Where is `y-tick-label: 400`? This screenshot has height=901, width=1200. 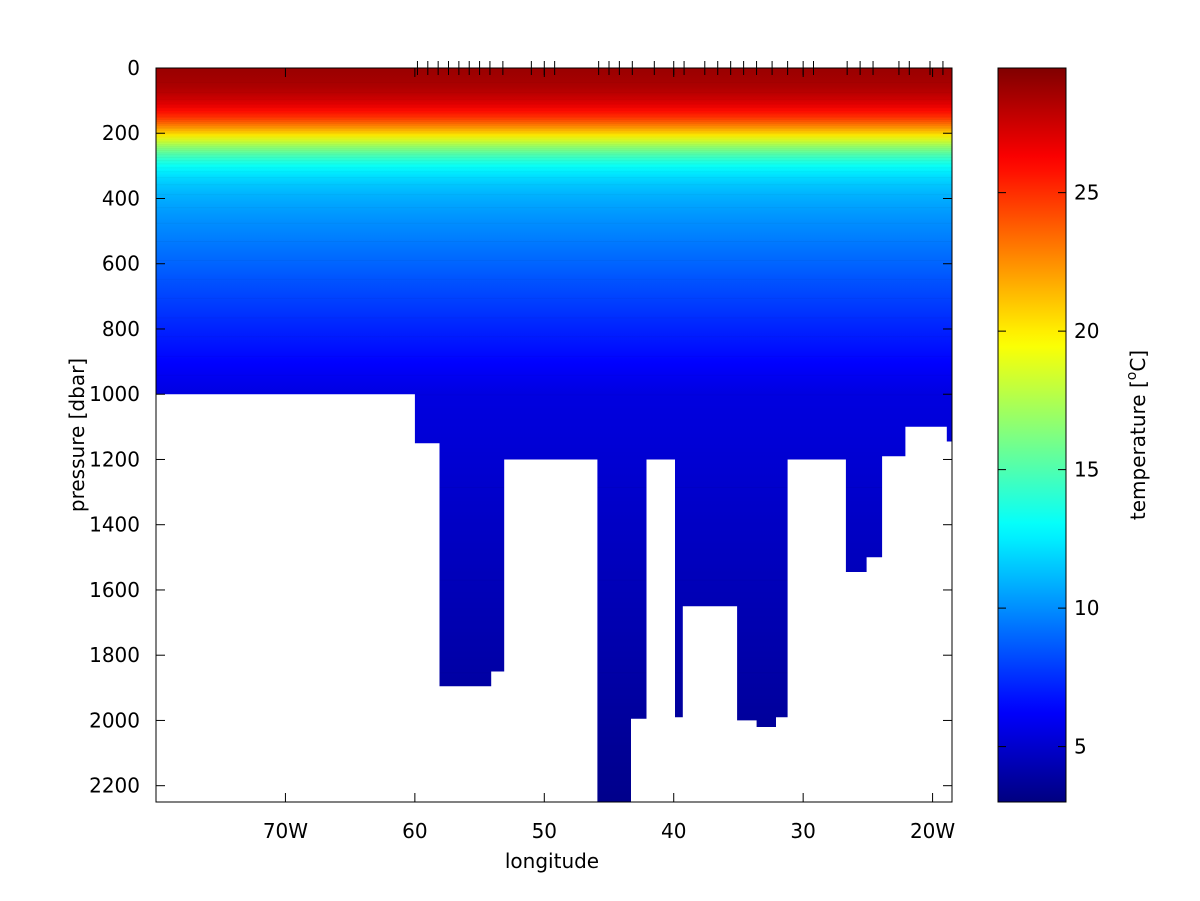 y-tick-label: 400 is located at coordinates (121, 198).